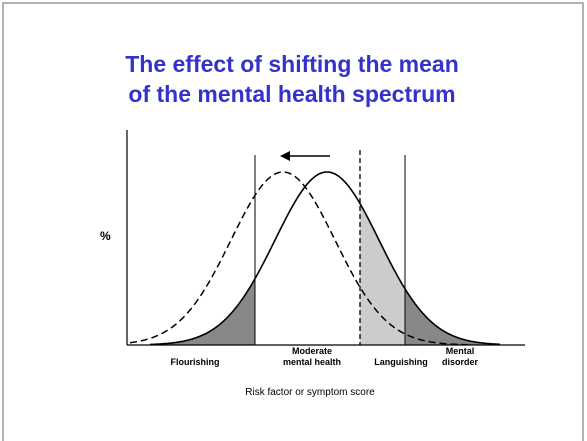  Describe the element at coordinates (105, 236) in the screenshot. I see `y-label: %` at that location.